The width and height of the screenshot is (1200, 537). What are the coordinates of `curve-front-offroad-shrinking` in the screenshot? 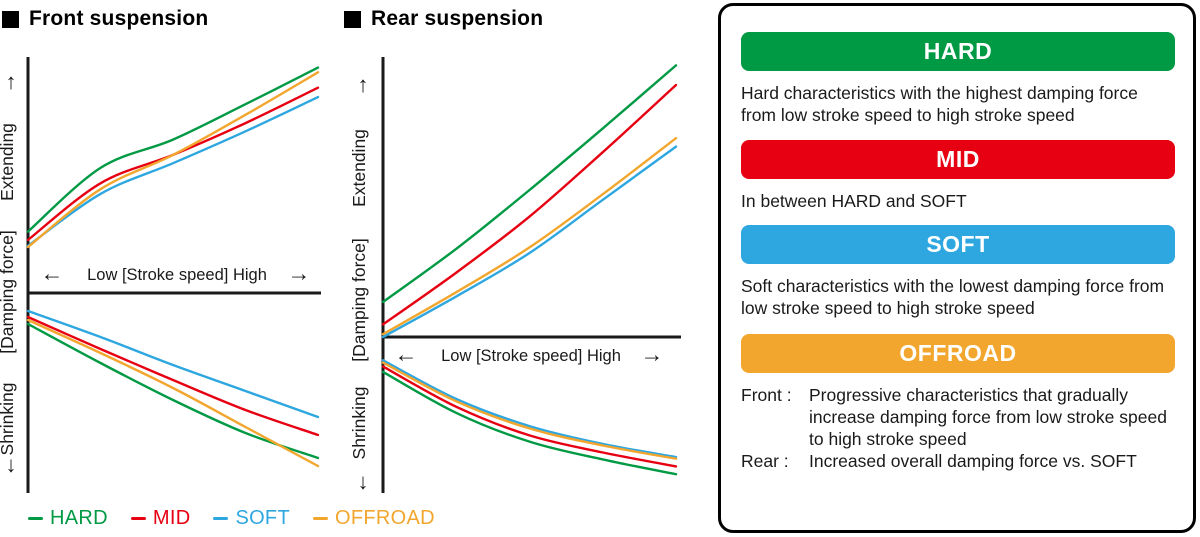 It's located at (173, 393).